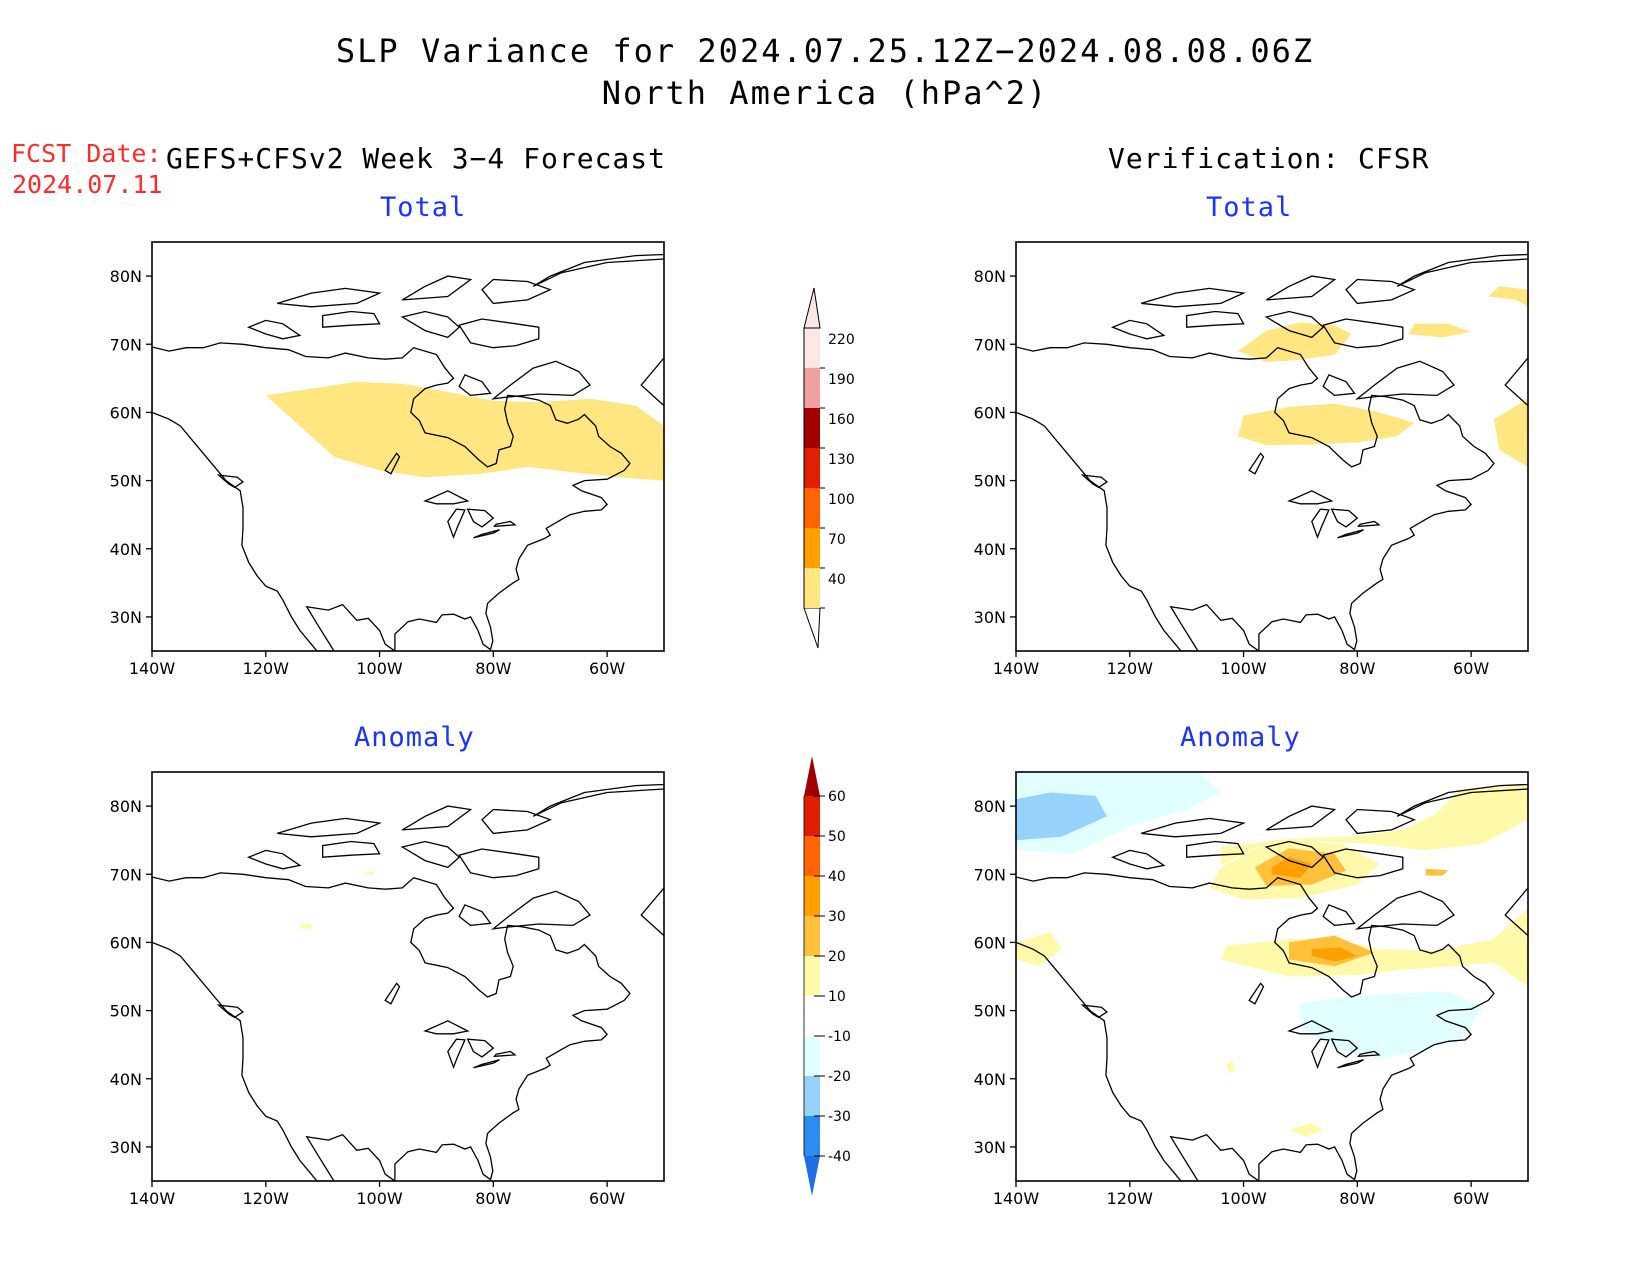 The width and height of the screenshot is (1650, 1275). I want to click on lon-tick-label: 60W, so click(1471, 1198).